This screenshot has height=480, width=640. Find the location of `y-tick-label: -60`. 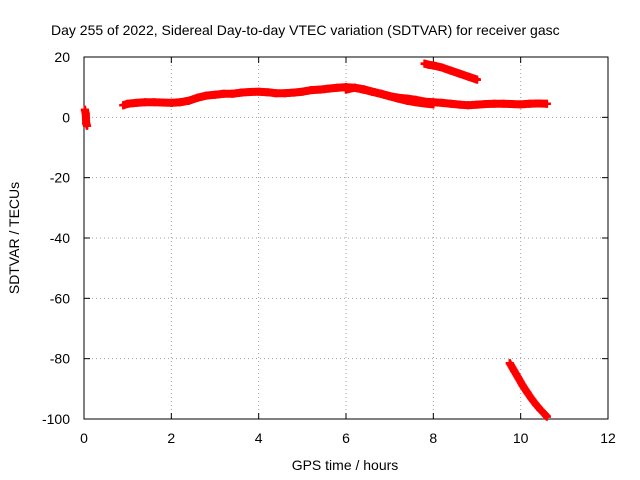

y-tick-label: -60 is located at coordinates (60, 298).